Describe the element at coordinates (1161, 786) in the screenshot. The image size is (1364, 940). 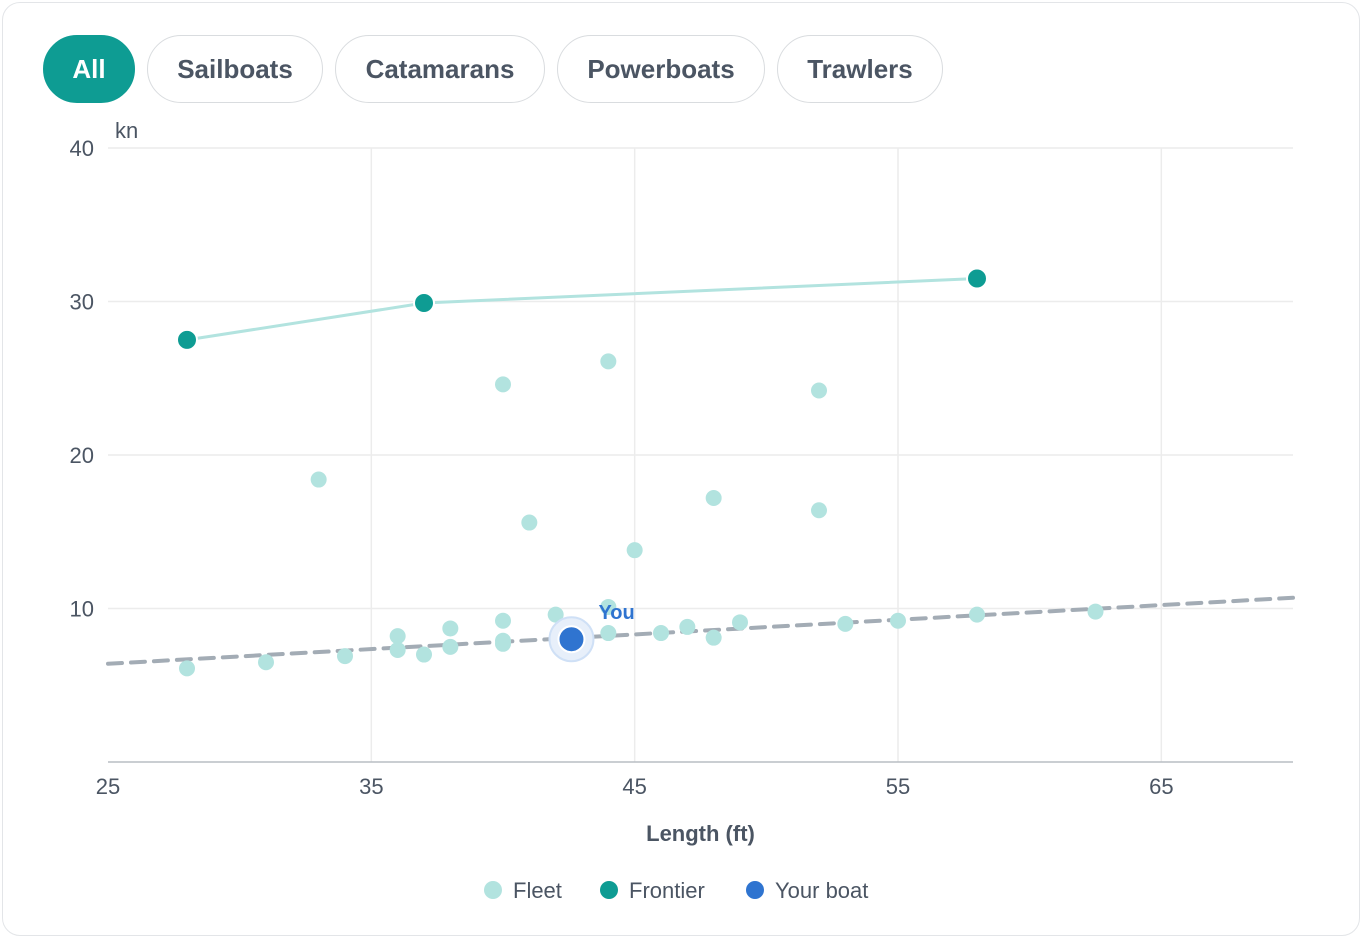
I see `x-tick-label: 65` at that location.